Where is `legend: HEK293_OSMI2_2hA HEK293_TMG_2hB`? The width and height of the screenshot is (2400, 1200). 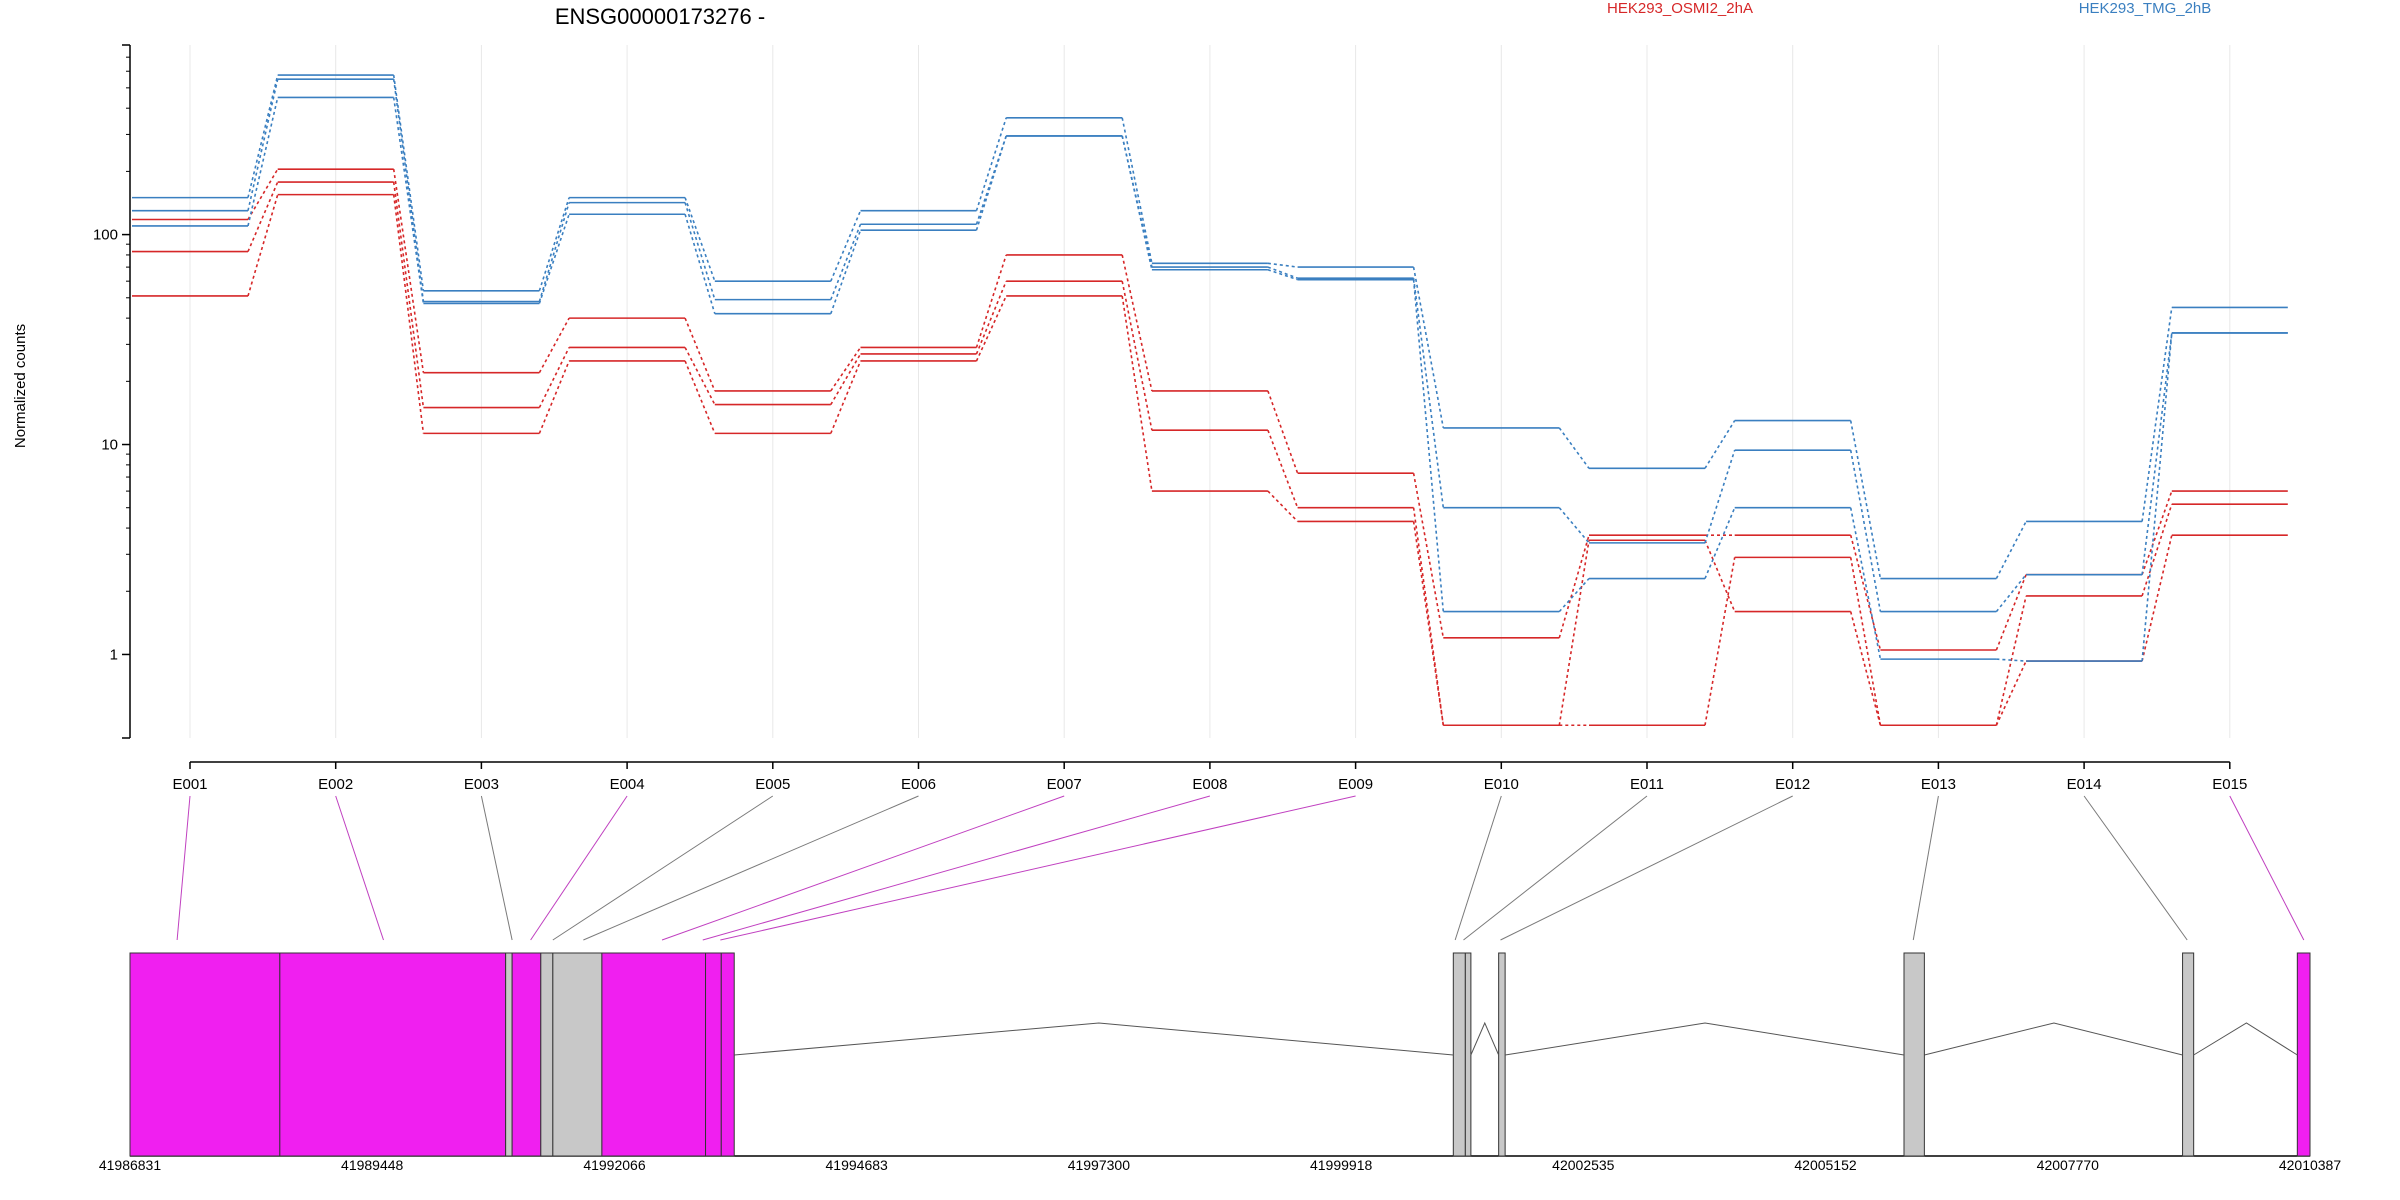 legend: HEK293_OSMI2_2hA HEK293_TMG_2hB is located at coordinates (1909, 8).